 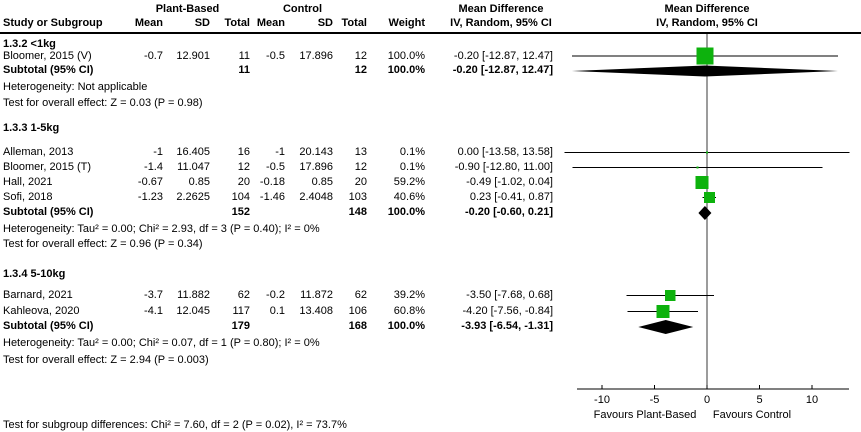 I want to click on weight-column-header: Weight, so click(x=406, y=23).